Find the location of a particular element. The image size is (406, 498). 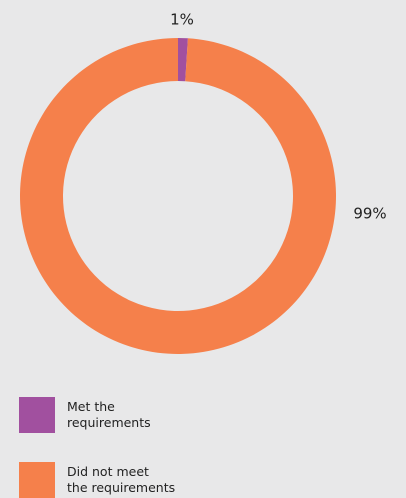

donut-slice is located at coordinates (183, 60).